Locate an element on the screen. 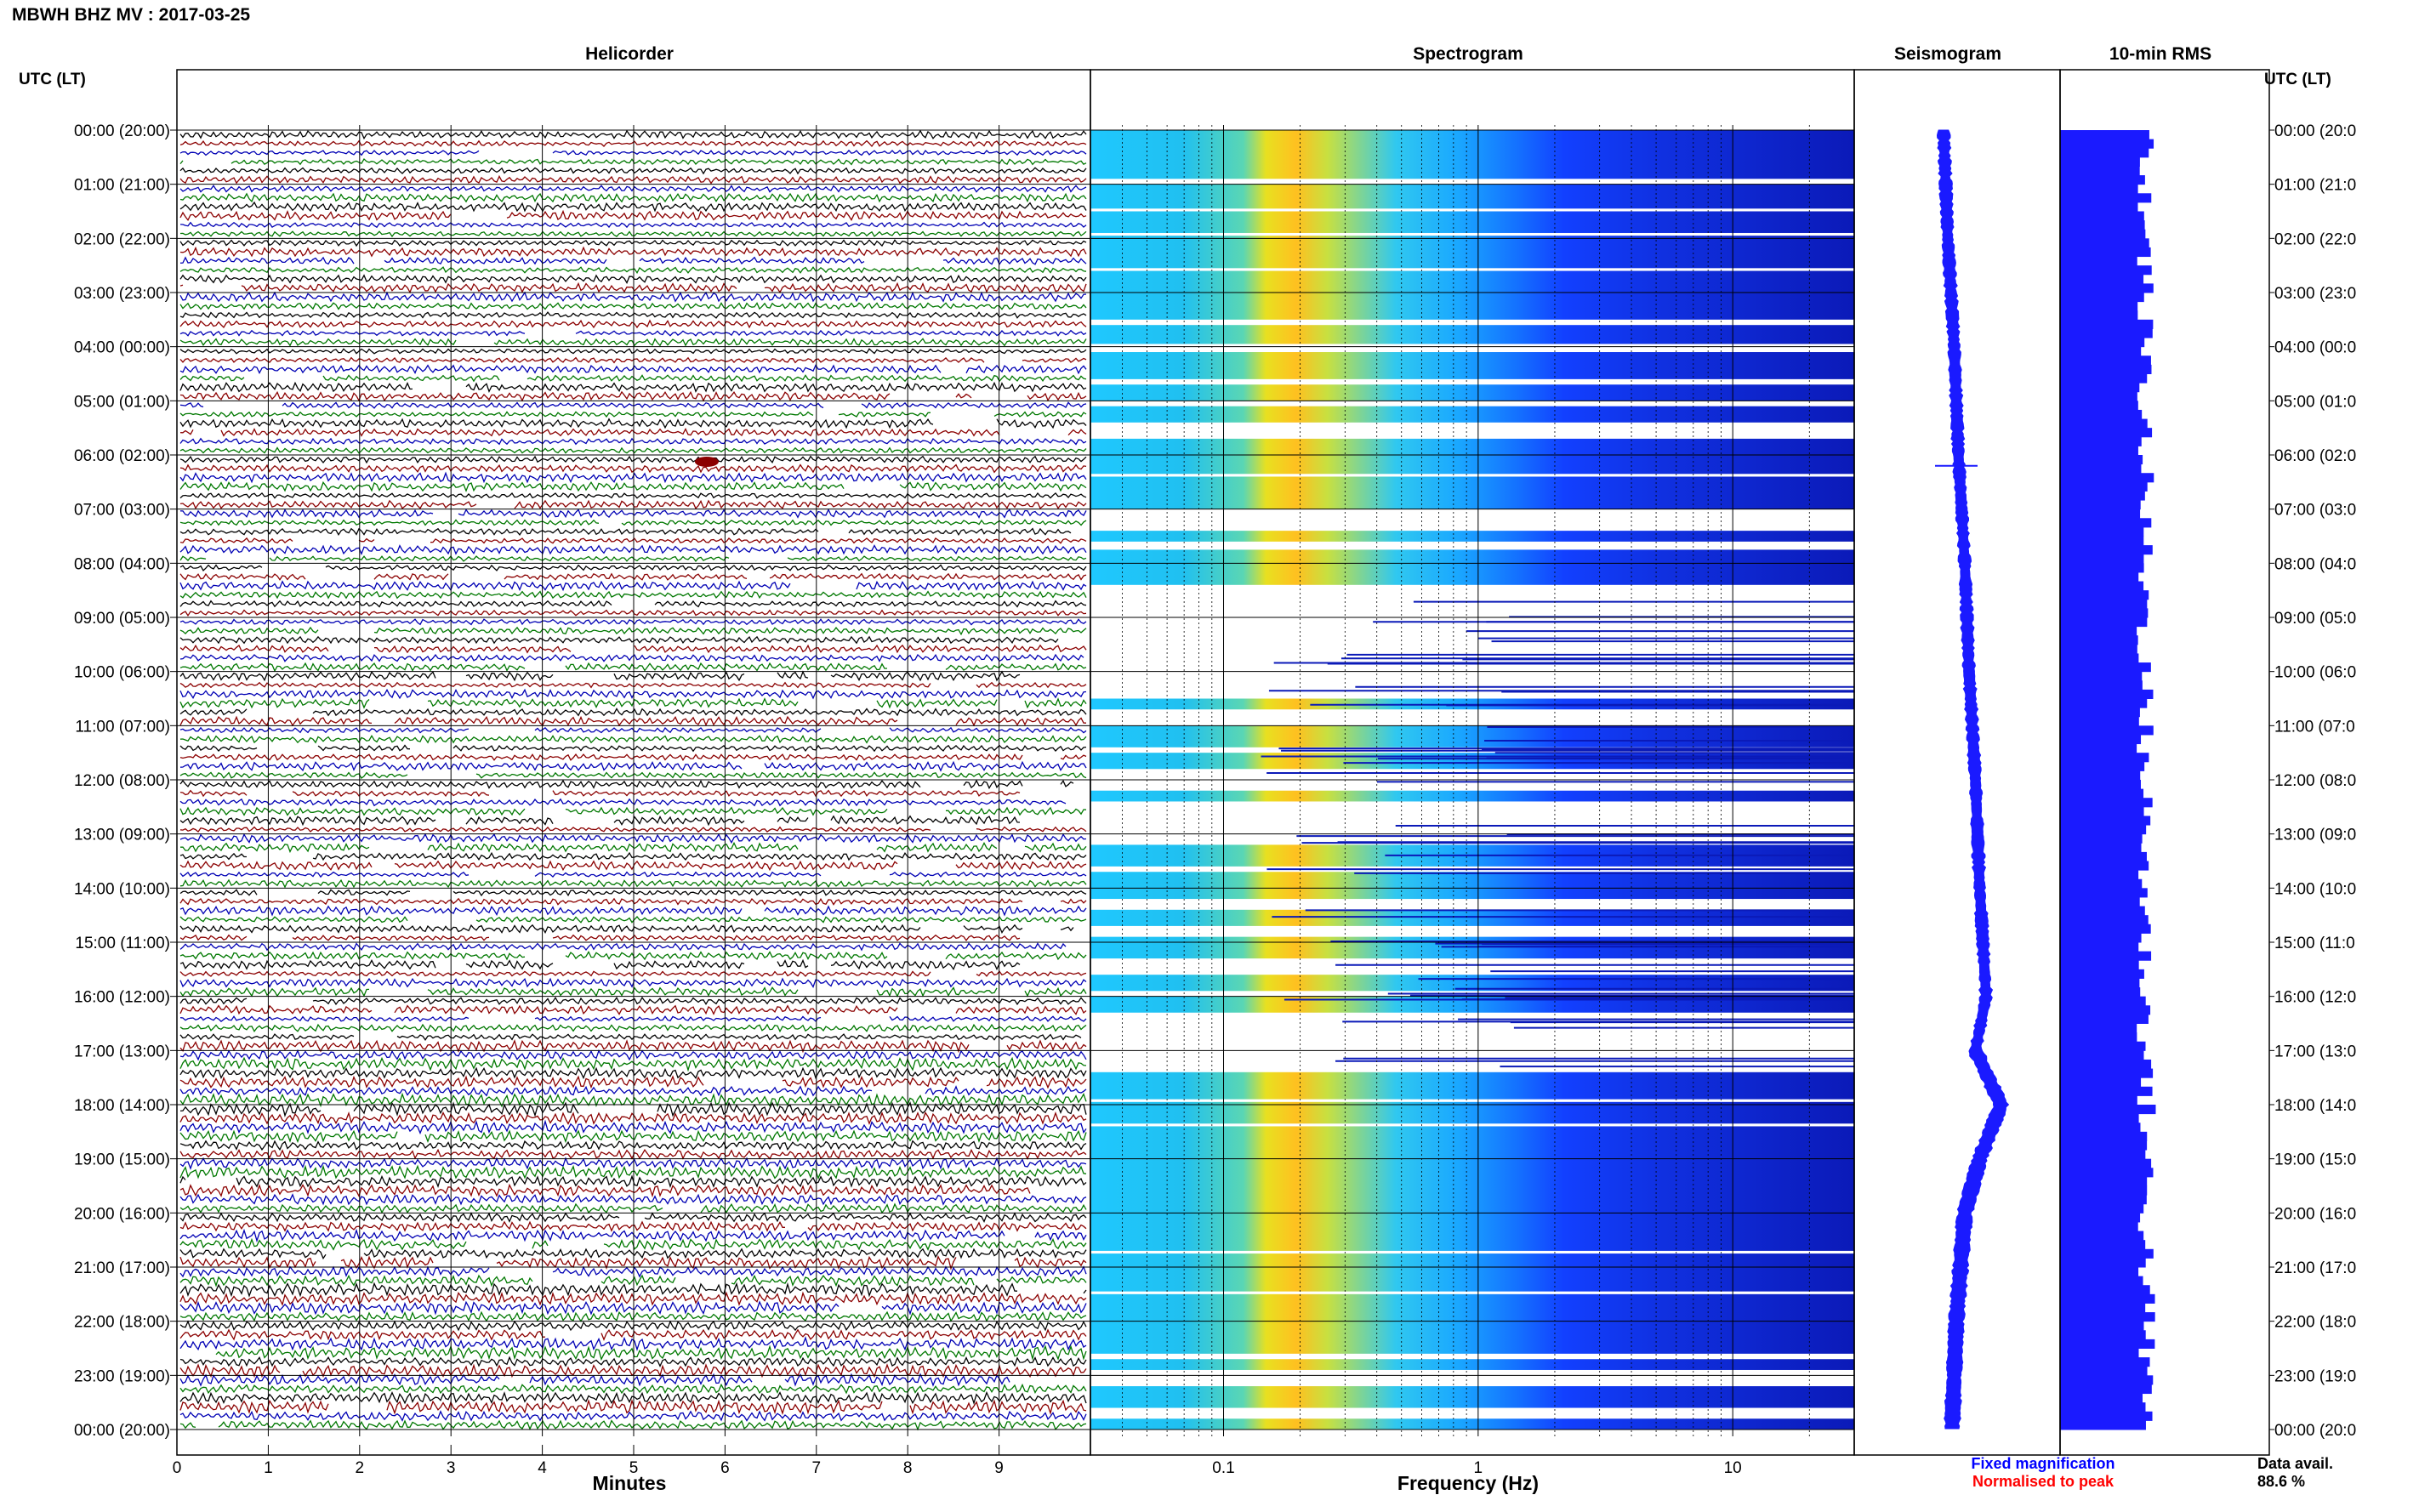 The height and width of the screenshot is (1512, 2419). time-label-right: 00:00 (20:0 is located at coordinates (2315, 131).